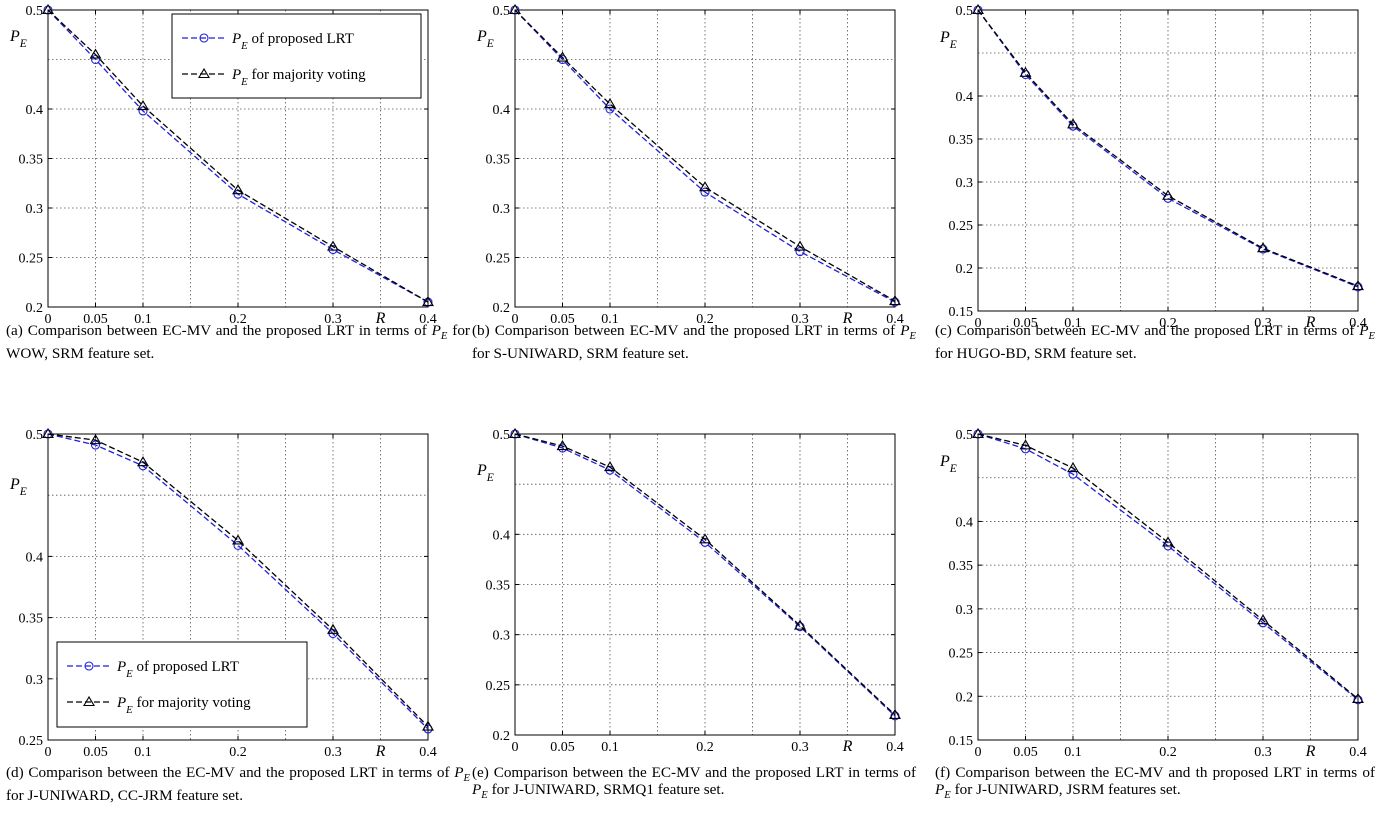 The image size is (1400, 836). I want to click on legend-label: PE for majority voting, so click(298, 77).